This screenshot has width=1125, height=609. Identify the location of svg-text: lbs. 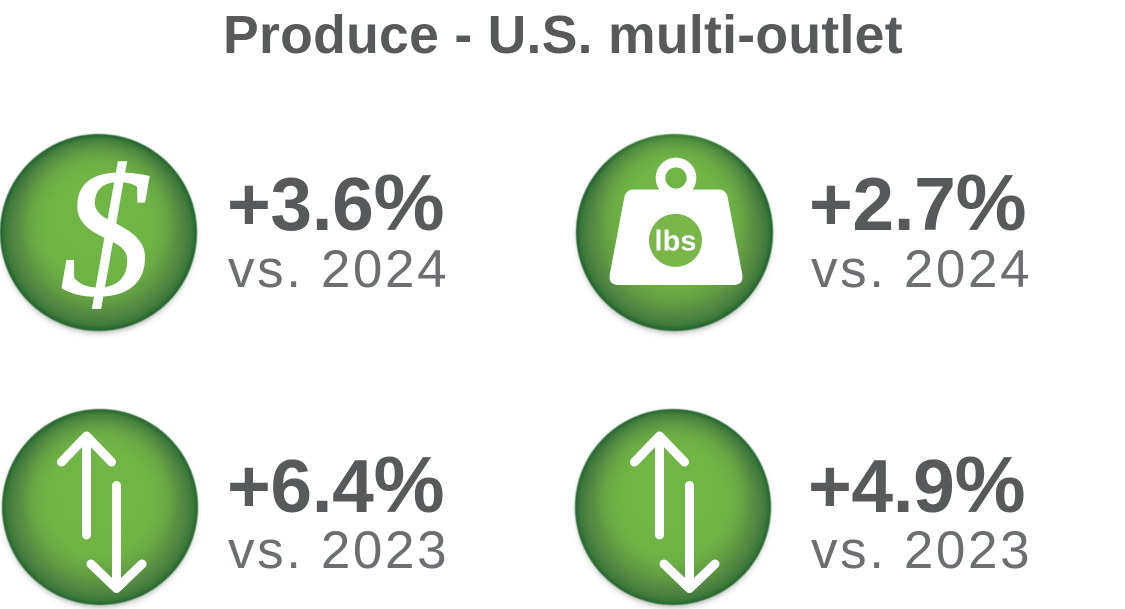
(676, 242).